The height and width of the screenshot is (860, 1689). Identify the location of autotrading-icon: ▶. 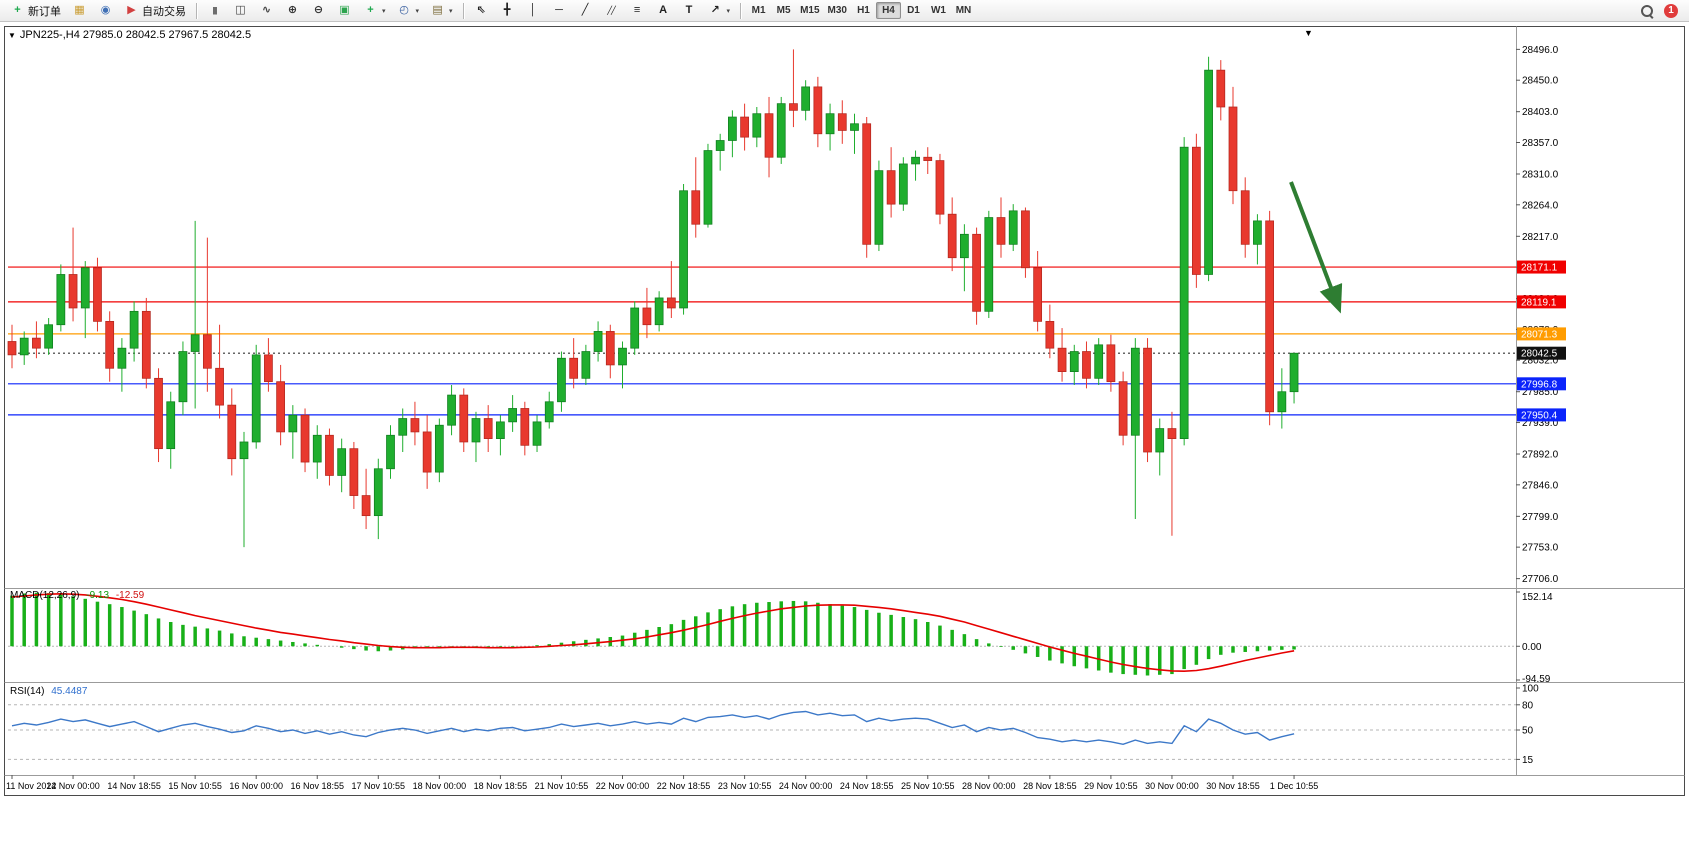
(131, 10).